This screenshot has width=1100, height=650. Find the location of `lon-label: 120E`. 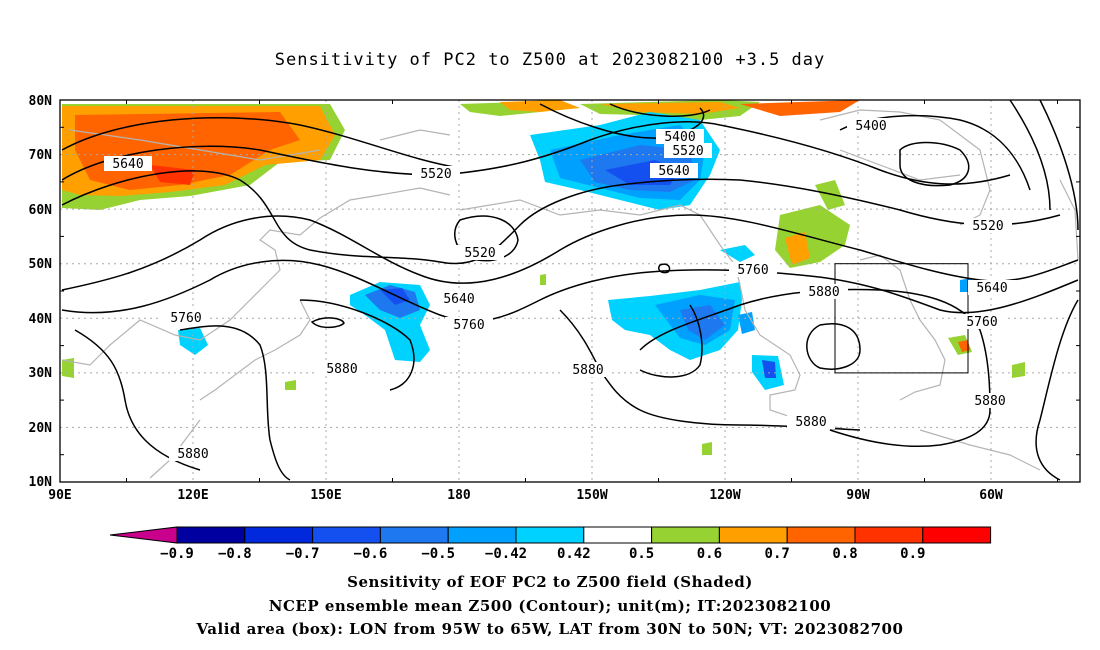

lon-label: 120E is located at coordinates (192, 495).